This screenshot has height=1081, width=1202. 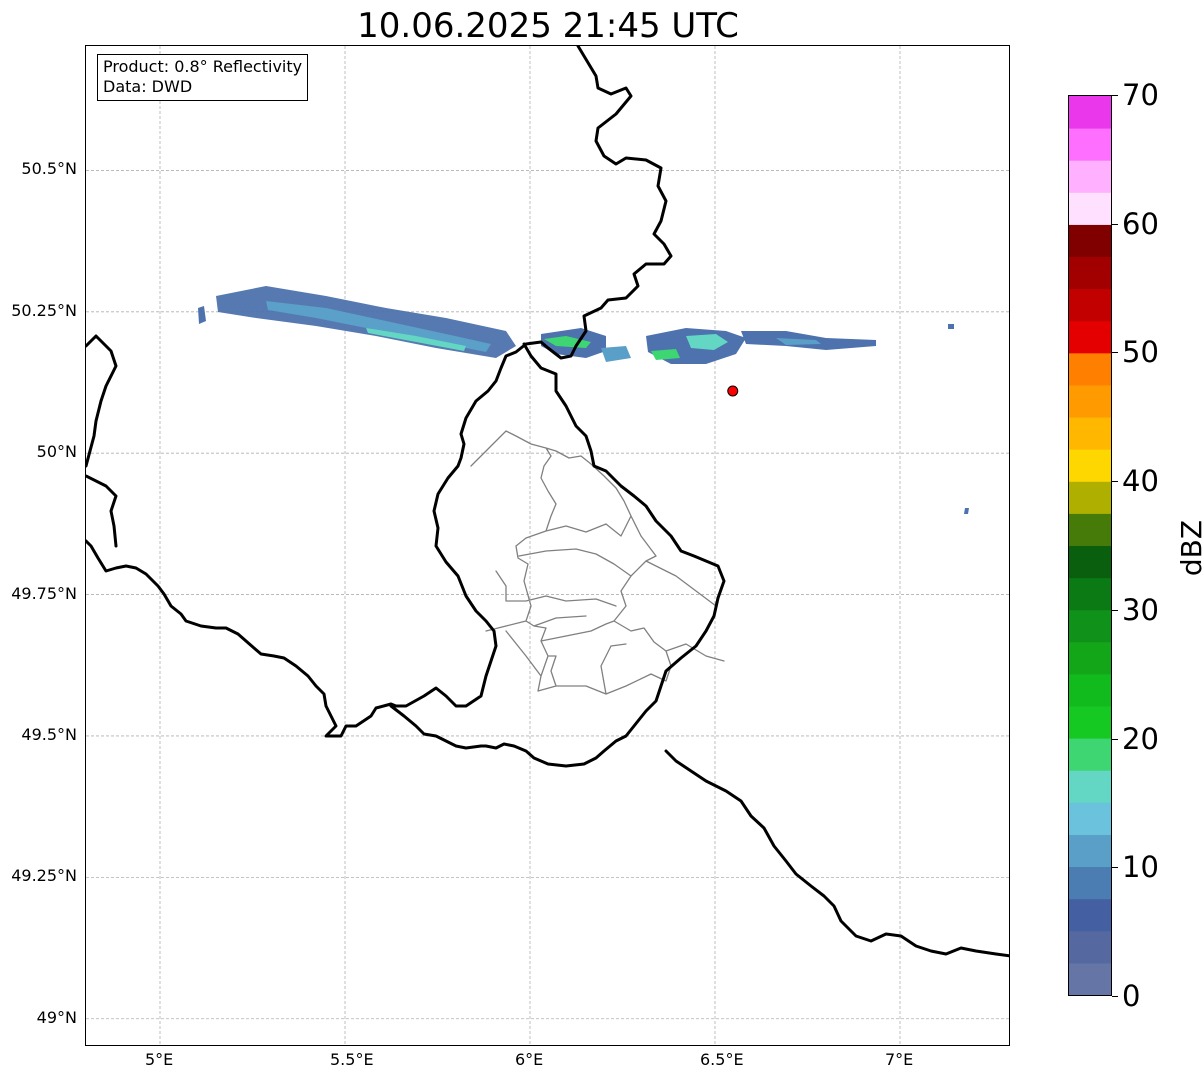 I want to click on colorbar-tick-label: 0, so click(x=1131, y=996).